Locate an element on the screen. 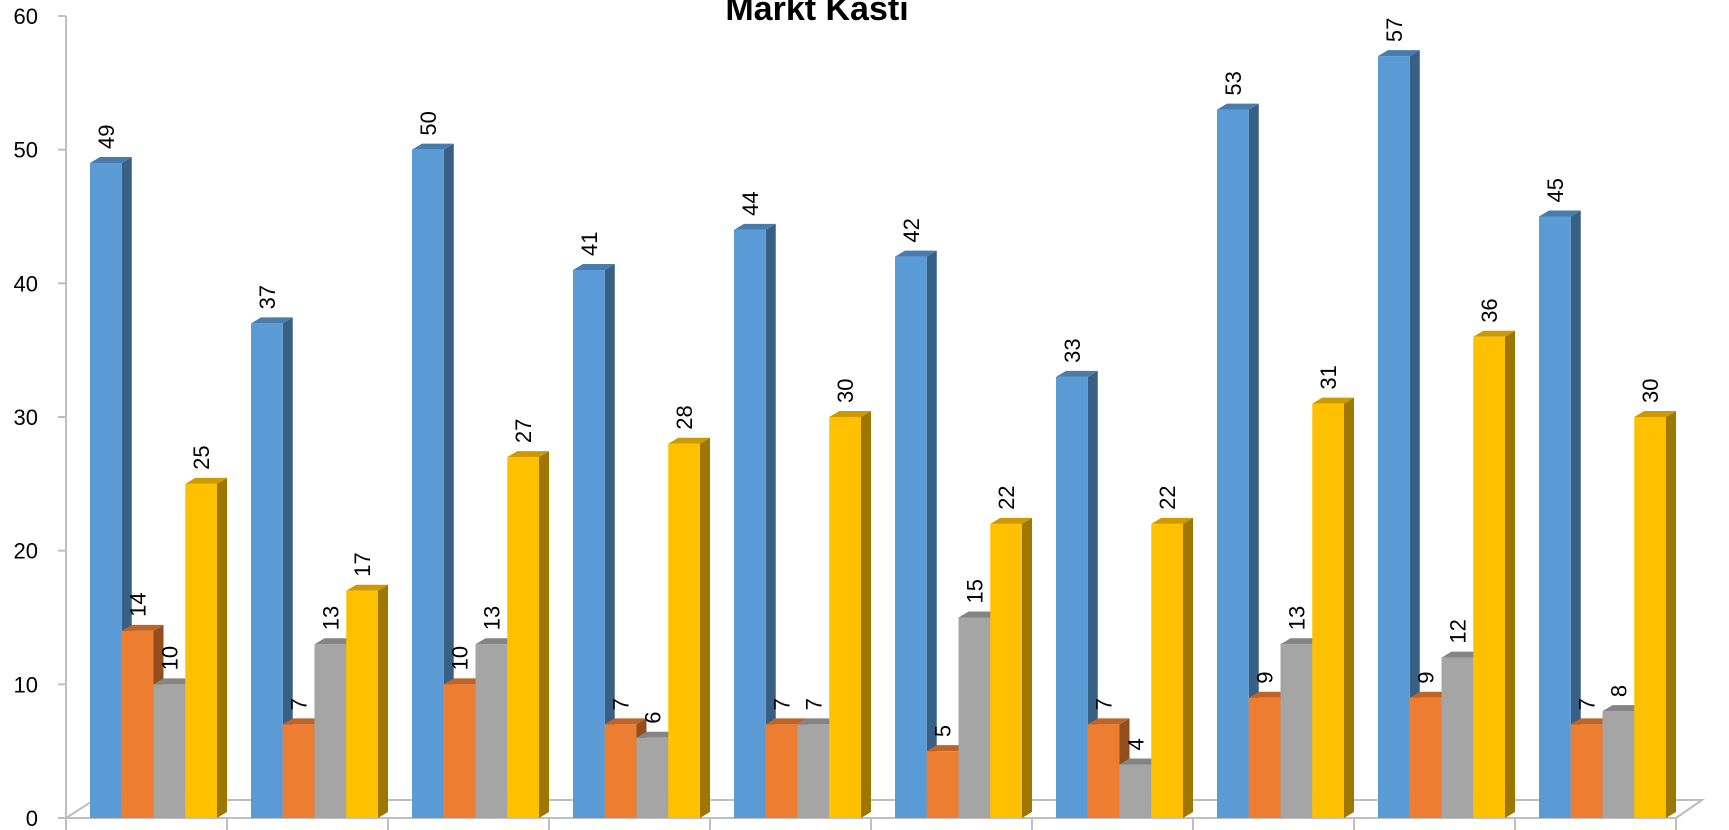 The image size is (1729, 830). y-tick-label: 30 is located at coordinates (26, 417).